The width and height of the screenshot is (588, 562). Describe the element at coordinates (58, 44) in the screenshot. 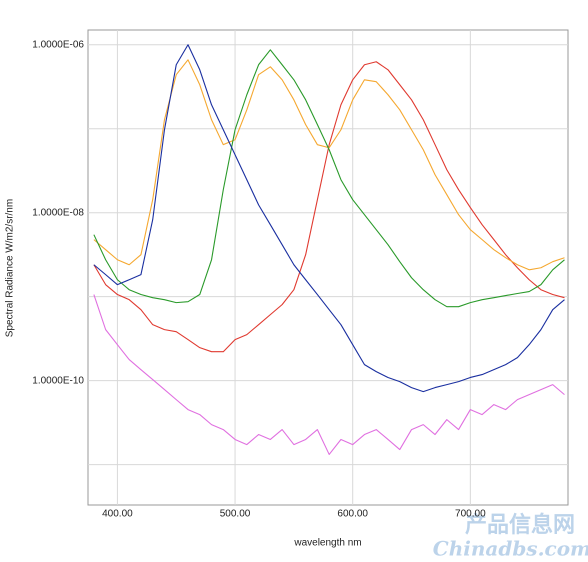

I see `y-tick-label: 1.0000E-06` at that location.